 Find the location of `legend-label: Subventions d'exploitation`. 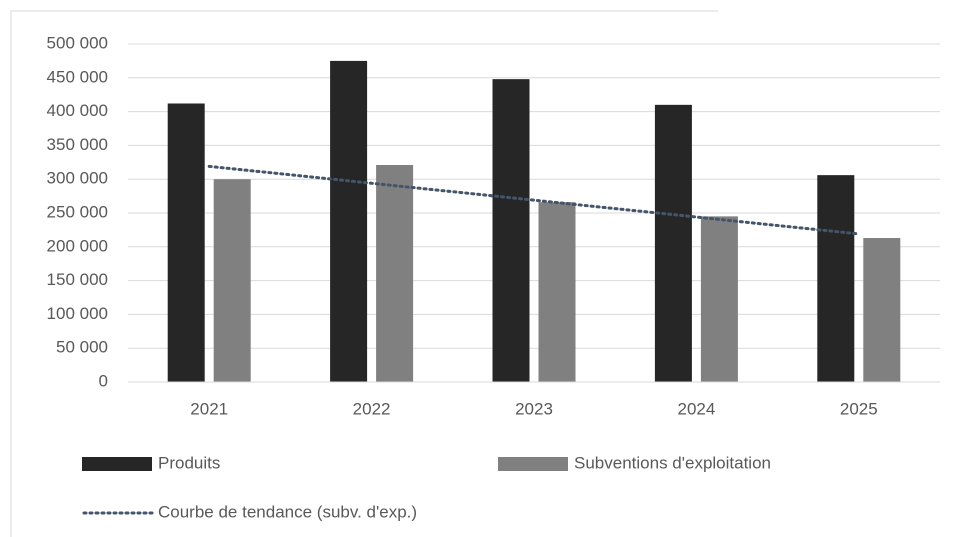

legend-label: Subventions d'exploitation is located at coordinates (672, 462).